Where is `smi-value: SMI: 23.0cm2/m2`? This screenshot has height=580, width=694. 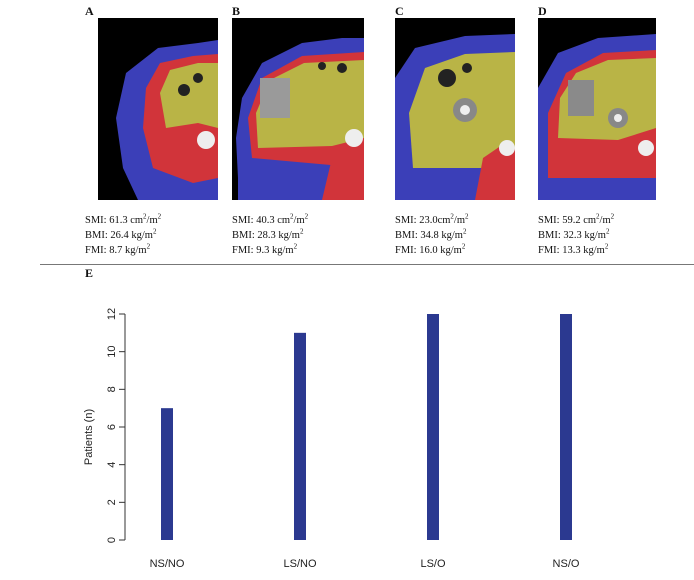
smi-value: SMI: 23.0cm2/m2 is located at coordinates (432, 219).